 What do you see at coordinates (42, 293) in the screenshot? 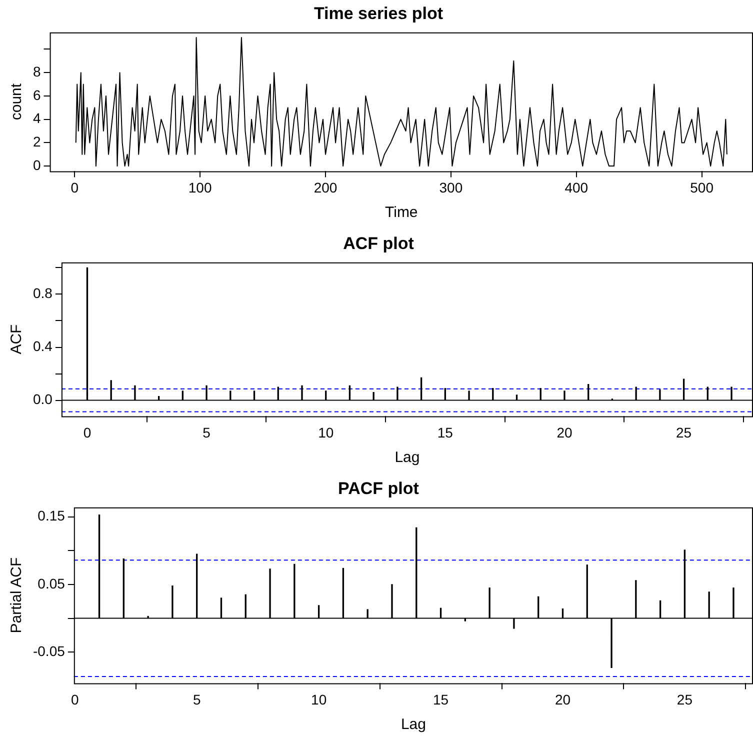
I see `y-tick-label: 0.8` at bounding box center [42, 293].